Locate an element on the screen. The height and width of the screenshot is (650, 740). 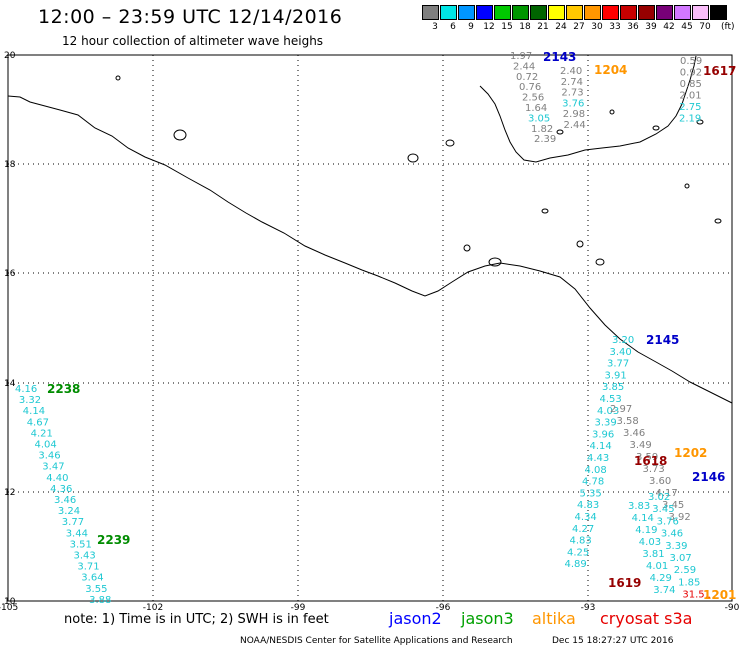
wave-height-value: 4.36 is located at coordinates (61, 489).